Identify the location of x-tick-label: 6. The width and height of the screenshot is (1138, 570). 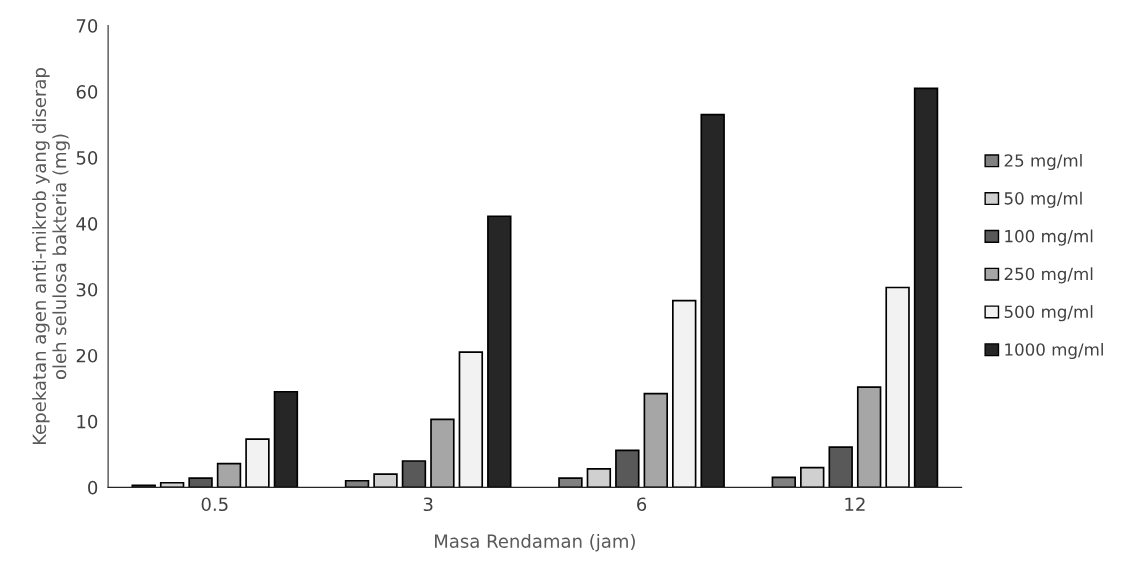
(642, 504).